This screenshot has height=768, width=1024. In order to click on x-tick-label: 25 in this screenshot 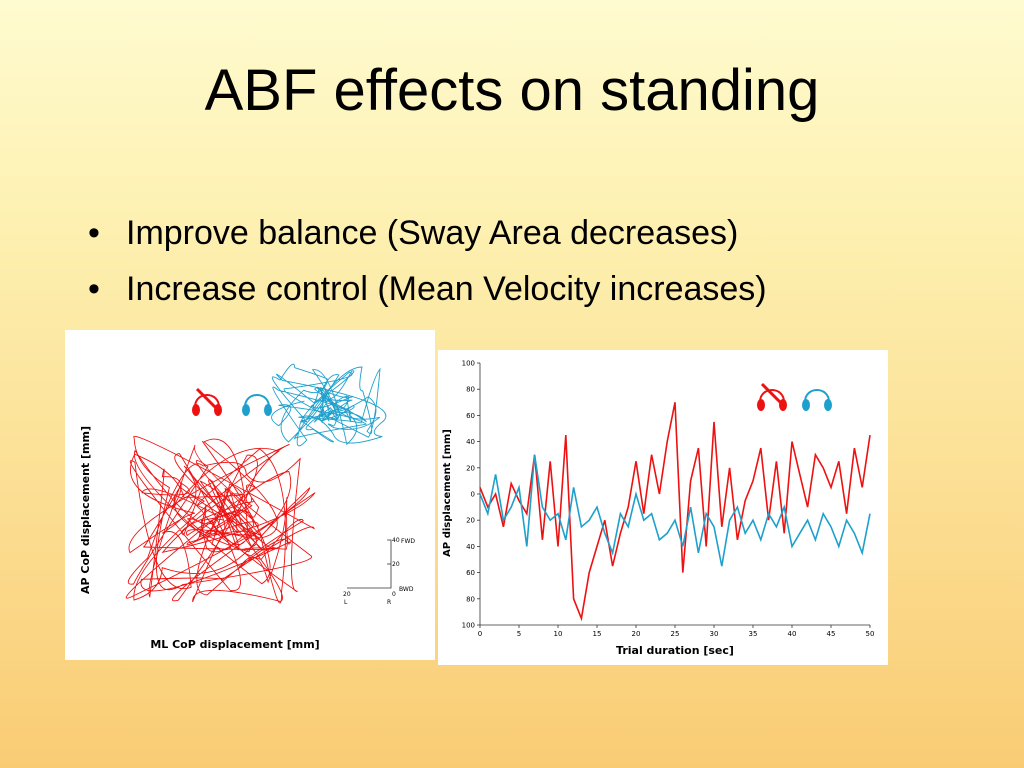, I will do `click(675, 634)`.